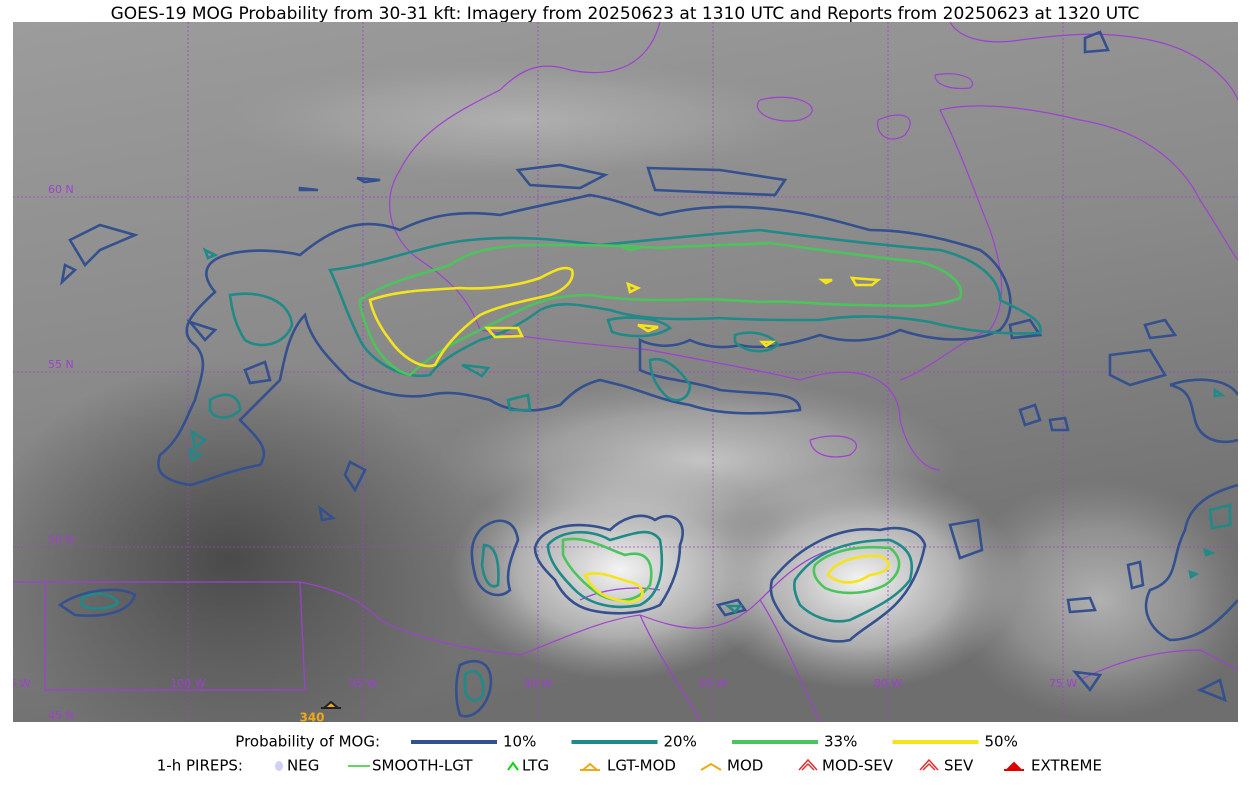 The width and height of the screenshot is (1250, 786). What do you see at coordinates (519, 742) in the screenshot?
I see `legend-label: 10%` at bounding box center [519, 742].